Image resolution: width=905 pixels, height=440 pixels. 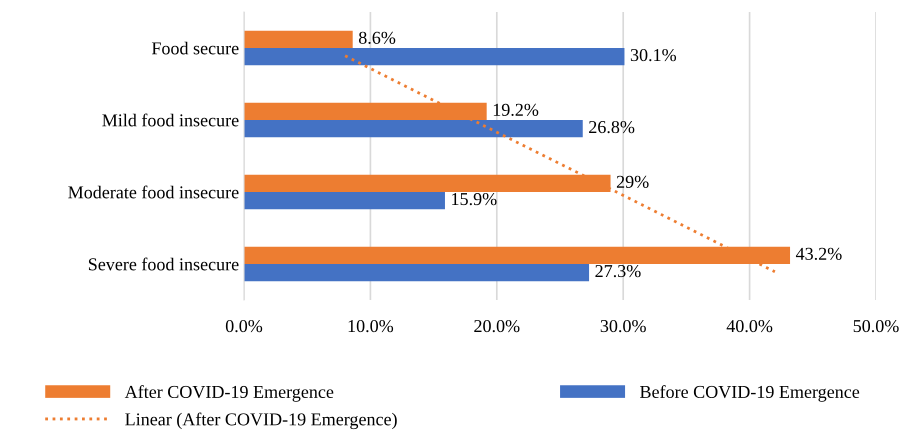 I want to click on data-label: 29%, so click(x=632, y=182).